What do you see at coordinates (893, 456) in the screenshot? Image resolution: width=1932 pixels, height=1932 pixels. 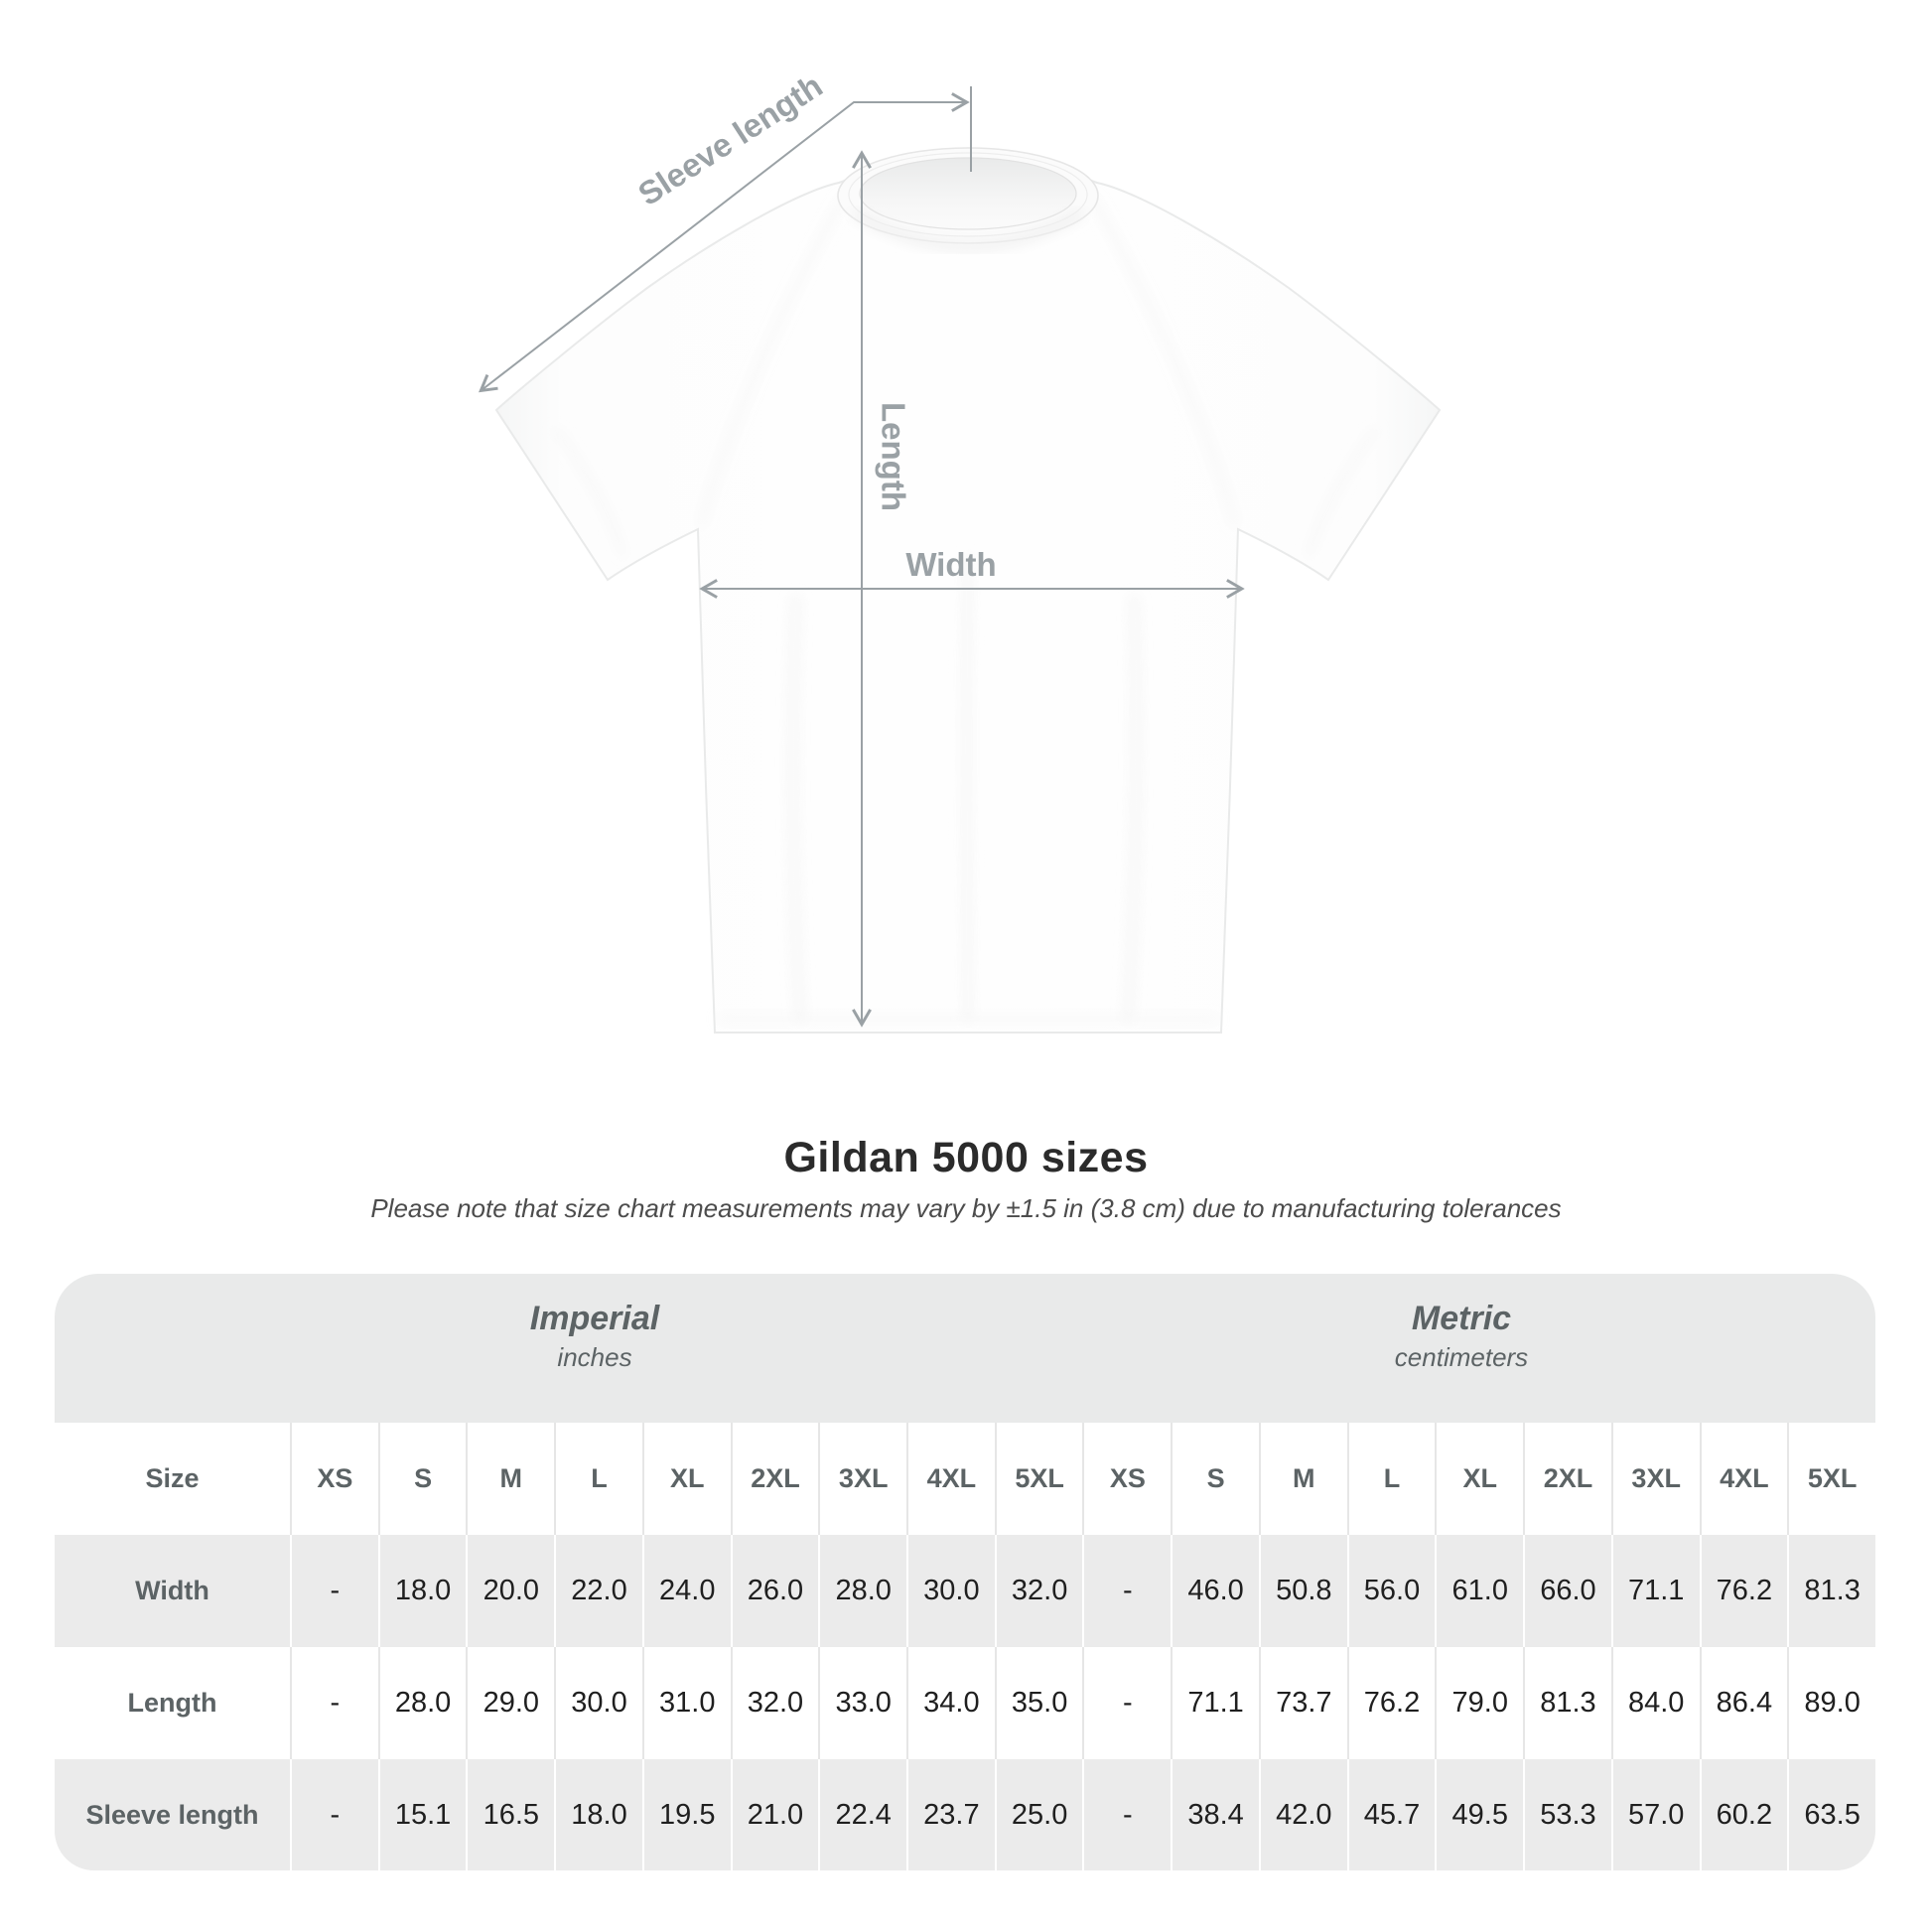 I see `length-label: Length` at bounding box center [893, 456].